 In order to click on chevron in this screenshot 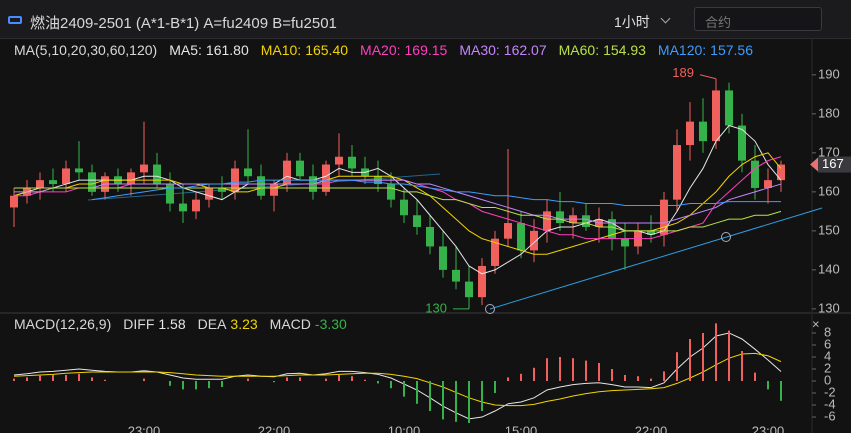, I will do `click(665, 18)`.